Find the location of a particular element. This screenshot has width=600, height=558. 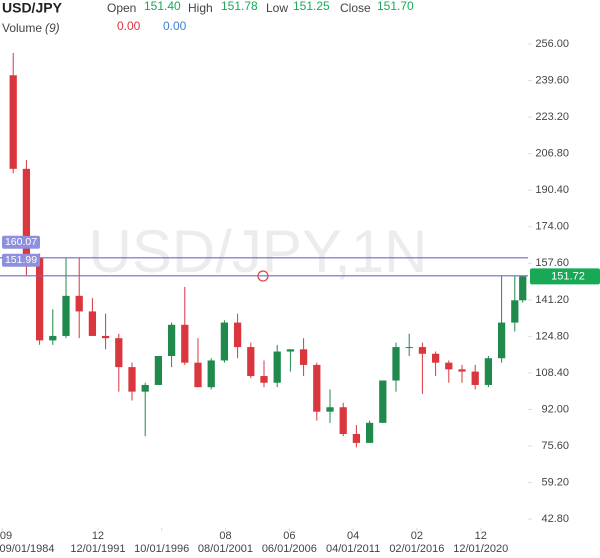

y-tick-label: 141.20 is located at coordinates (552, 300).